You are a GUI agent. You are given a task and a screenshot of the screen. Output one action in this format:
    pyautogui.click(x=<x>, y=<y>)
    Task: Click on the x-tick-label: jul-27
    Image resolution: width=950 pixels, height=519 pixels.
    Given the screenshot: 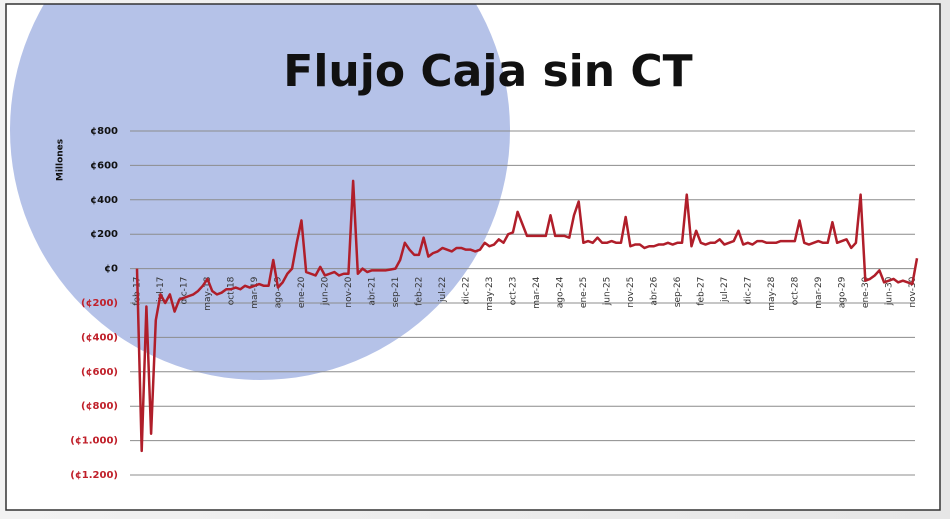 What is the action you would take?
    pyautogui.click(x=725, y=290)
    